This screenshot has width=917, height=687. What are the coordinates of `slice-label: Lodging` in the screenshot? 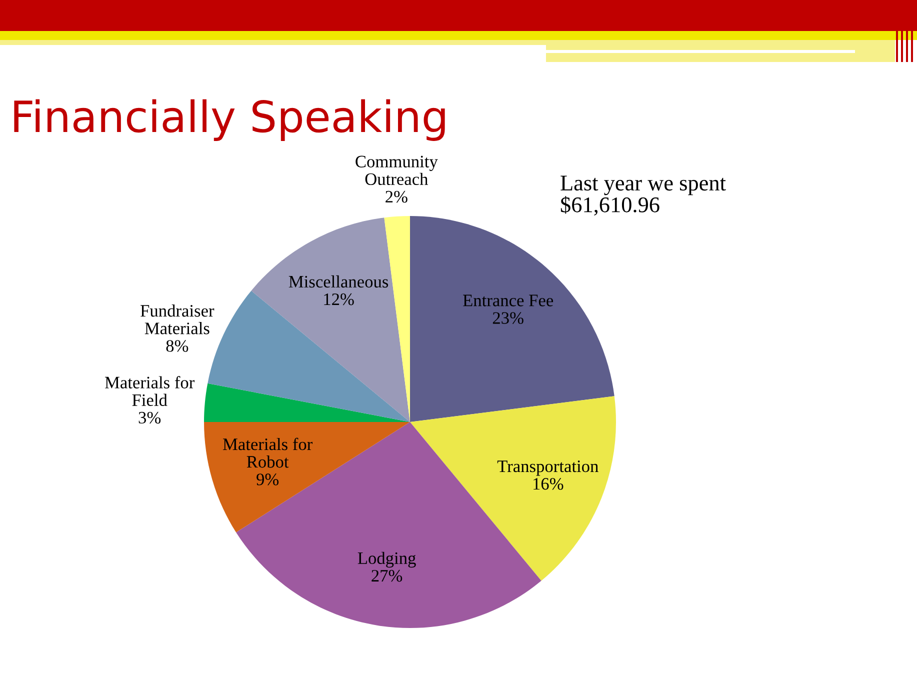 It's located at (387, 560).